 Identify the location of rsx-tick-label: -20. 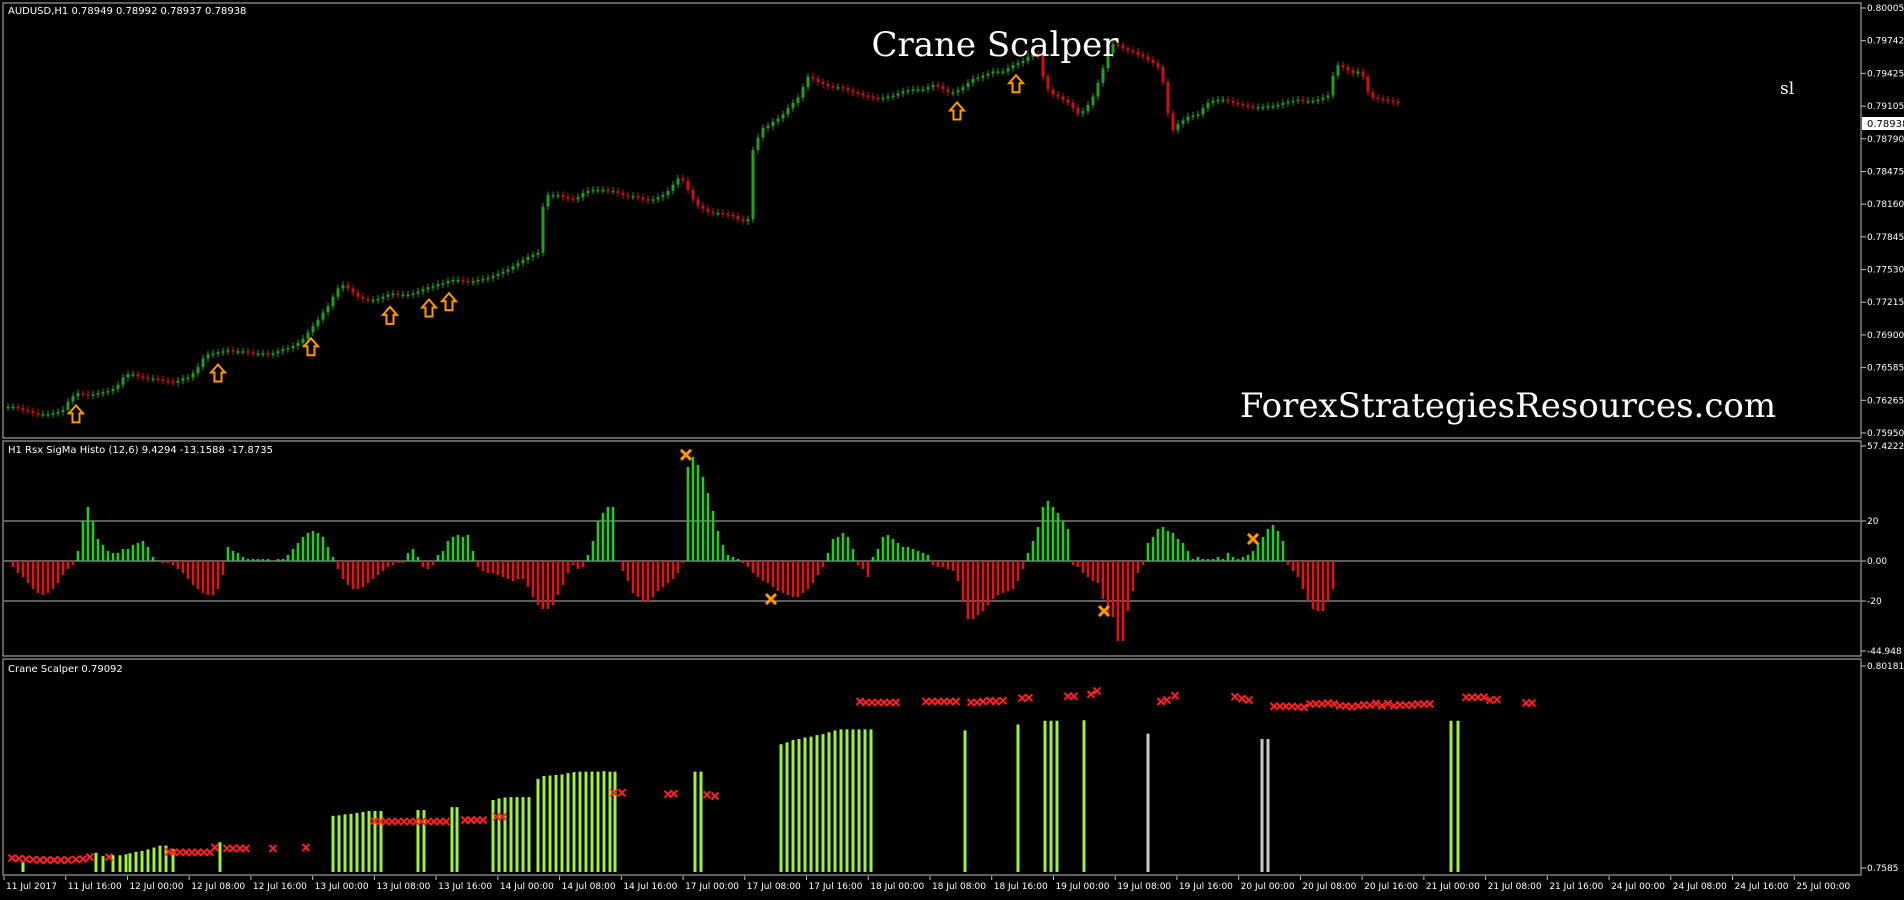
(1874, 602).